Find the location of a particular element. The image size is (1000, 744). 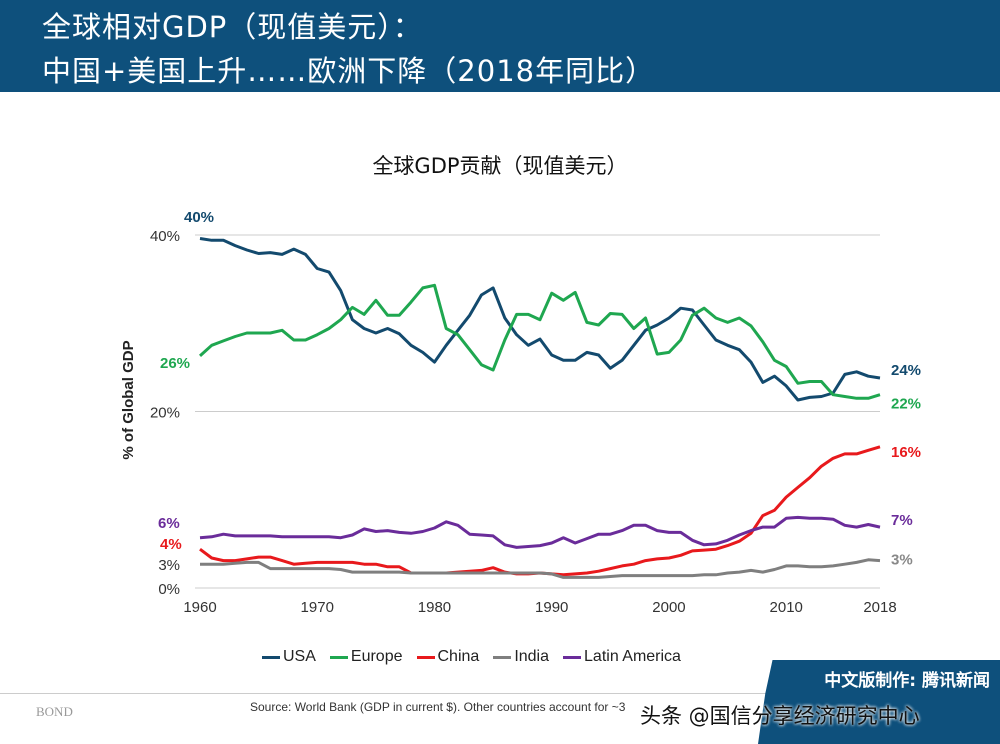

chart-title: 全球GDP贡献（现值美元） is located at coordinates (500, 166).